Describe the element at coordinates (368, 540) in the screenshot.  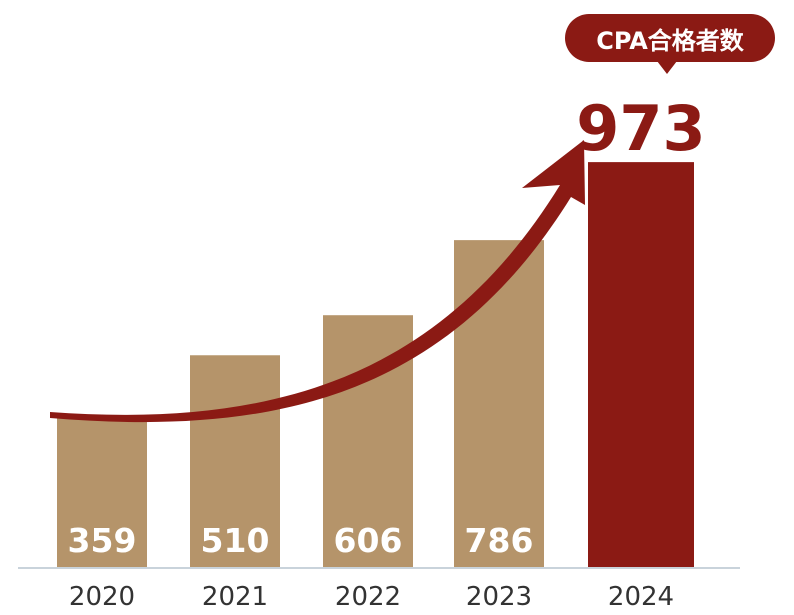
I see `value-label-2022: 606` at that location.